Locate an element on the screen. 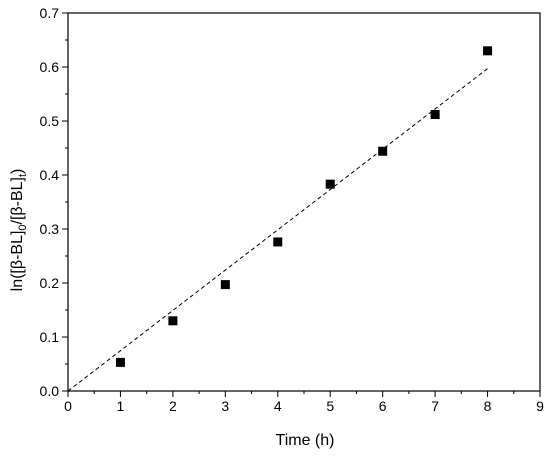  x-tick-label: 7 is located at coordinates (435, 406).